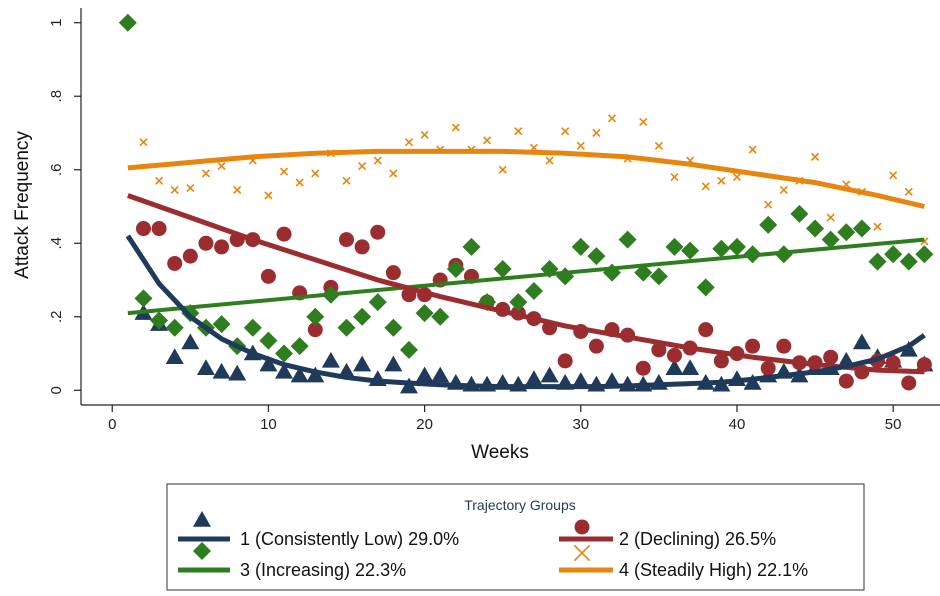  What do you see at coordinates (697, 539) in the screenshot?
I see `legend-label-2: 2 (Declining) 26.5%` at bounding box center [697, 539].